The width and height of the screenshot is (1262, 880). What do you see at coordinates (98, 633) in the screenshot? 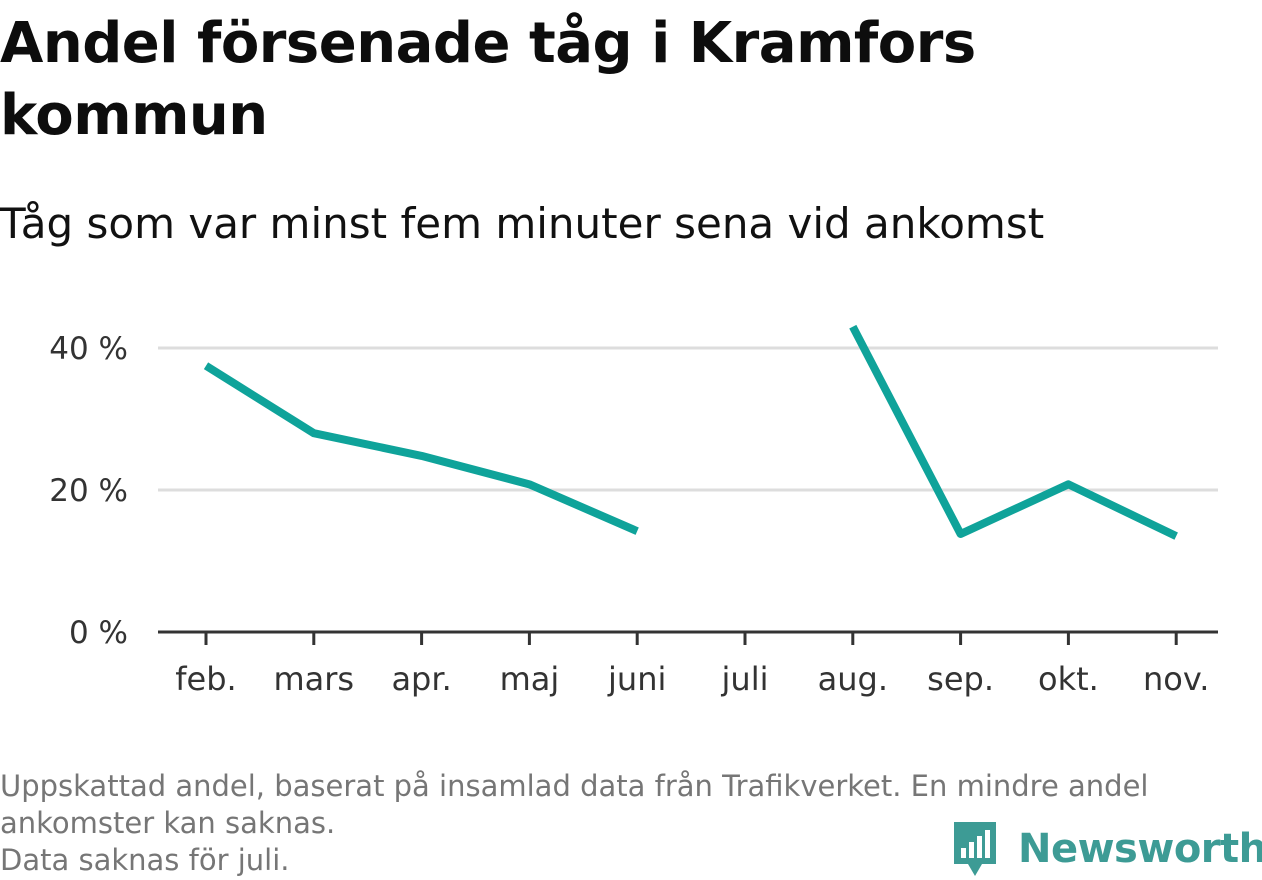
I see `y-tick-label: 0 %` at bounding box center [98, 633].